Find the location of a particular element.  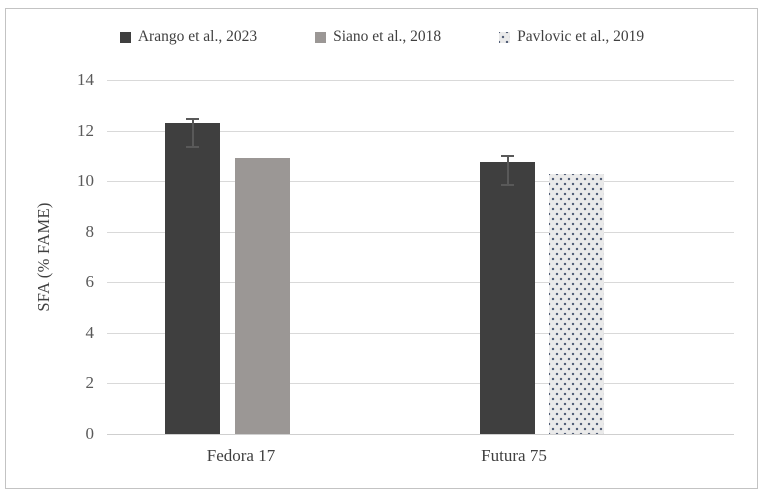

x-axis-line is located at coordinates (420, 434).